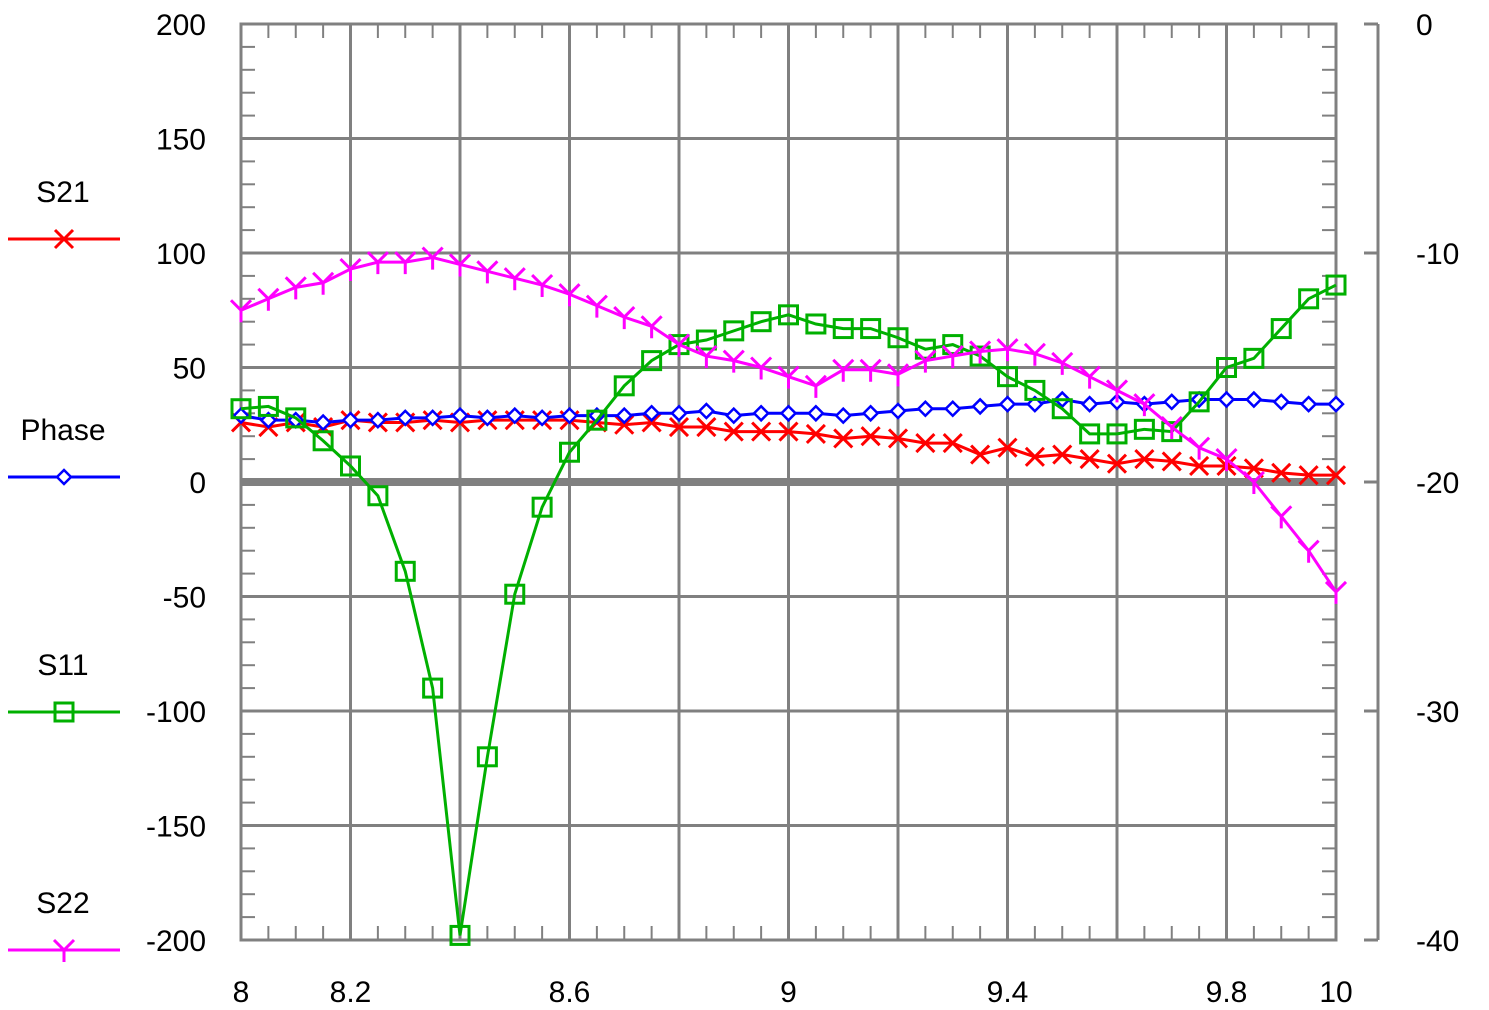 Image resolution: width=1489 pixels, height=1010 pixels. What do you see at coordinates (788, 992) in the screenshot?
I see `x-axis-tick-label: 9` at bounding box center [788, 992].